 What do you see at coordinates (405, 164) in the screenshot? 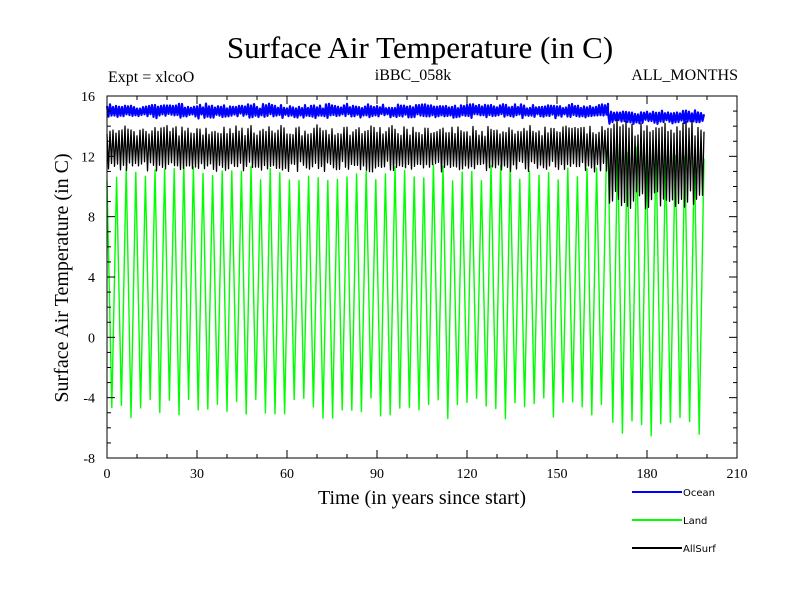
I see `series-line-allsurf` at bounding box center [405, 164].